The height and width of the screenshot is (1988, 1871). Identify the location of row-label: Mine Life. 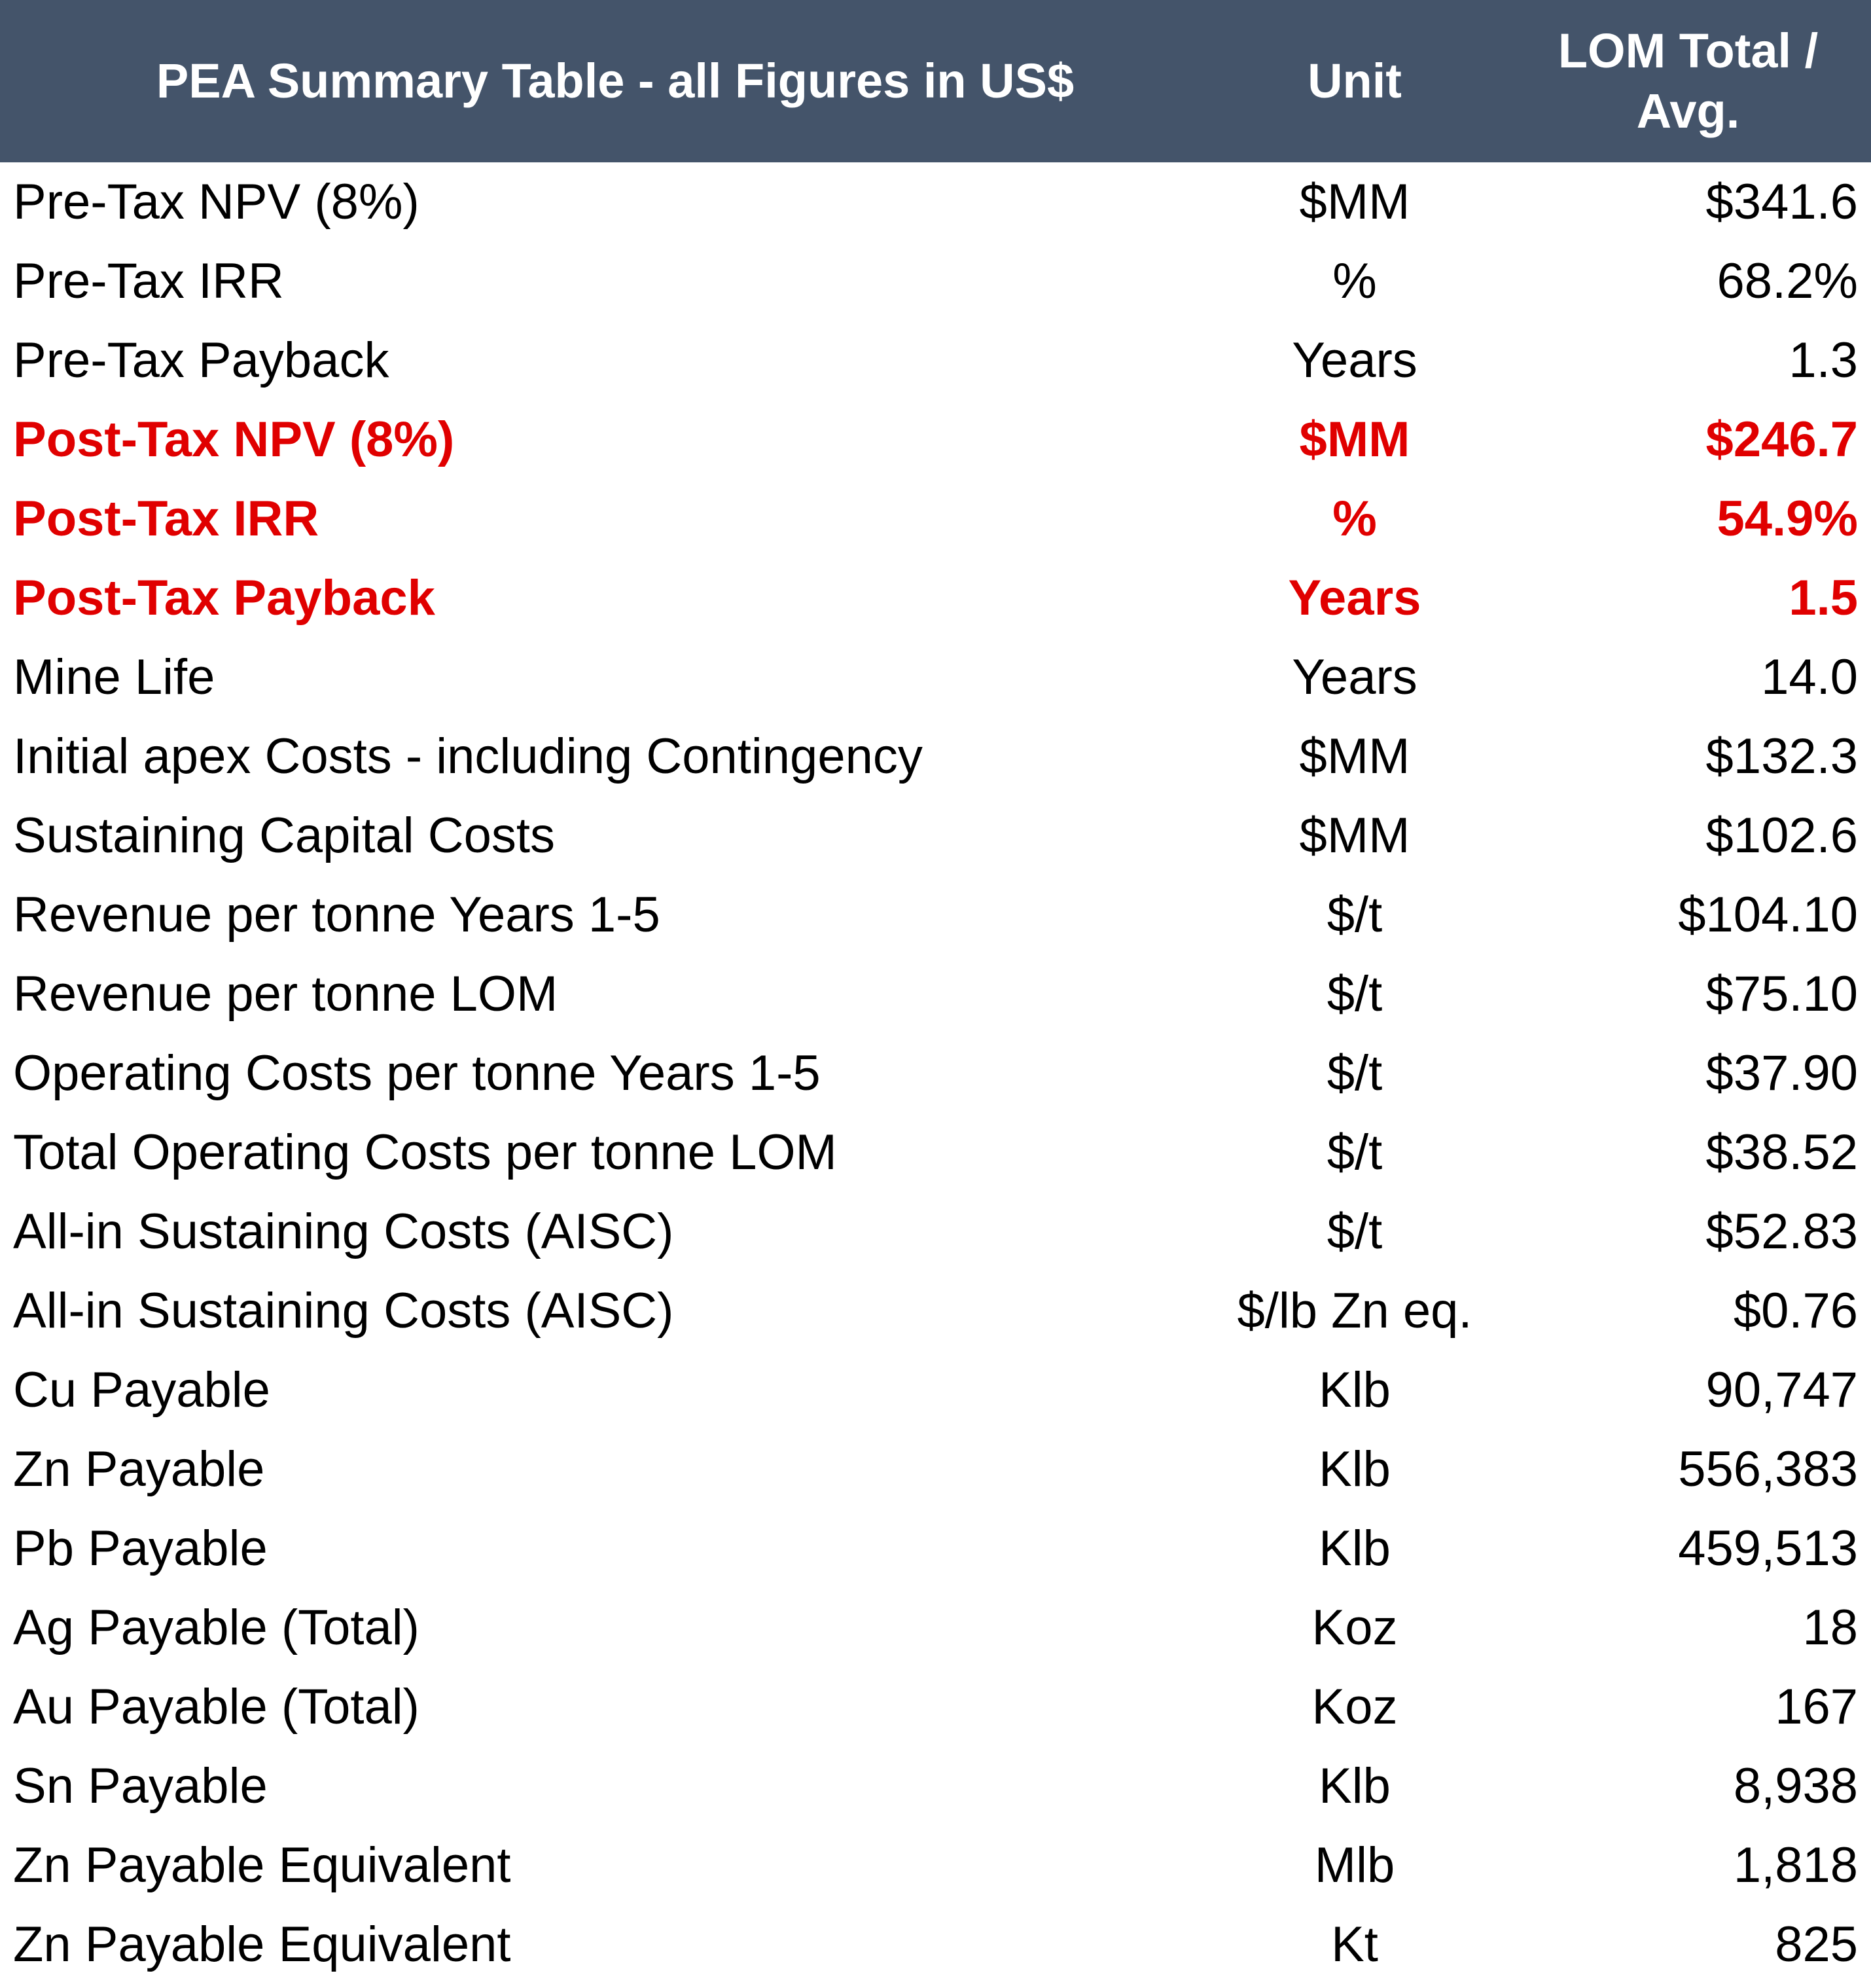
(114, 677).